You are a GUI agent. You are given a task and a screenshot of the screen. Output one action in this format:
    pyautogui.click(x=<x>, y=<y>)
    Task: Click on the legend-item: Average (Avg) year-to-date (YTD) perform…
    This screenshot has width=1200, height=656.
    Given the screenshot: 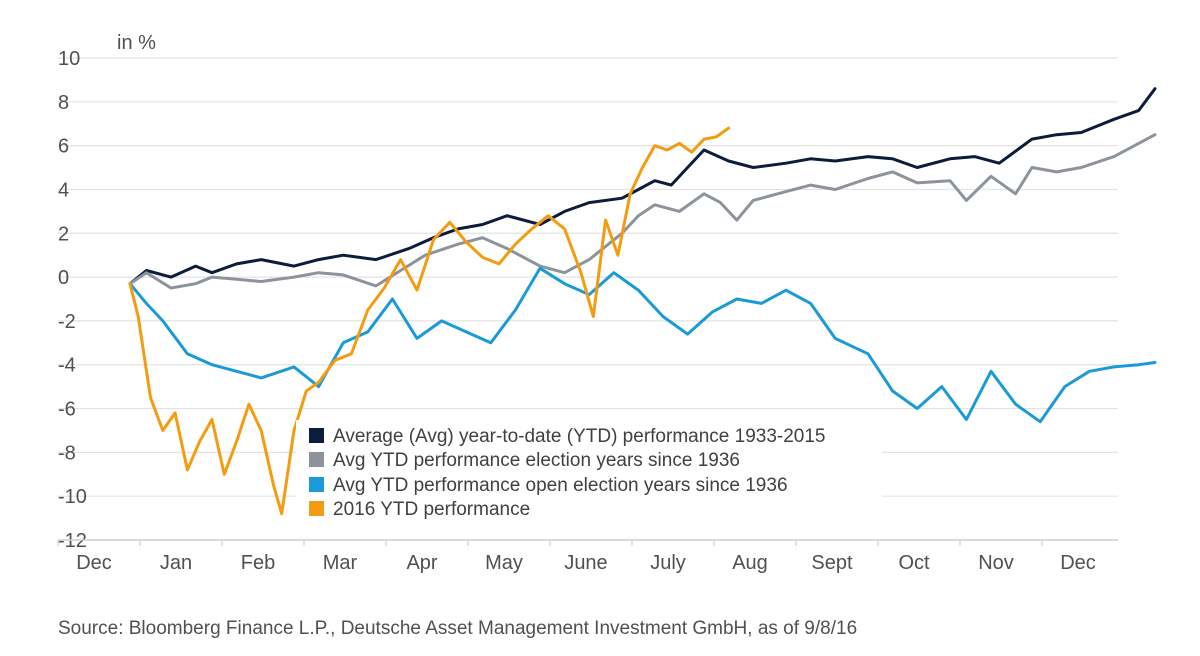 What is the action you would take?
    pyautogui.click(x=567, y=436)
    